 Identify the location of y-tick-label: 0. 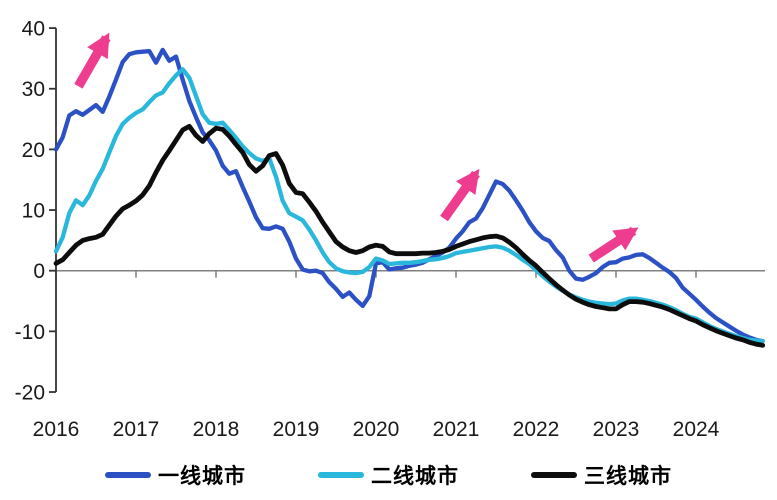
(39, 271).